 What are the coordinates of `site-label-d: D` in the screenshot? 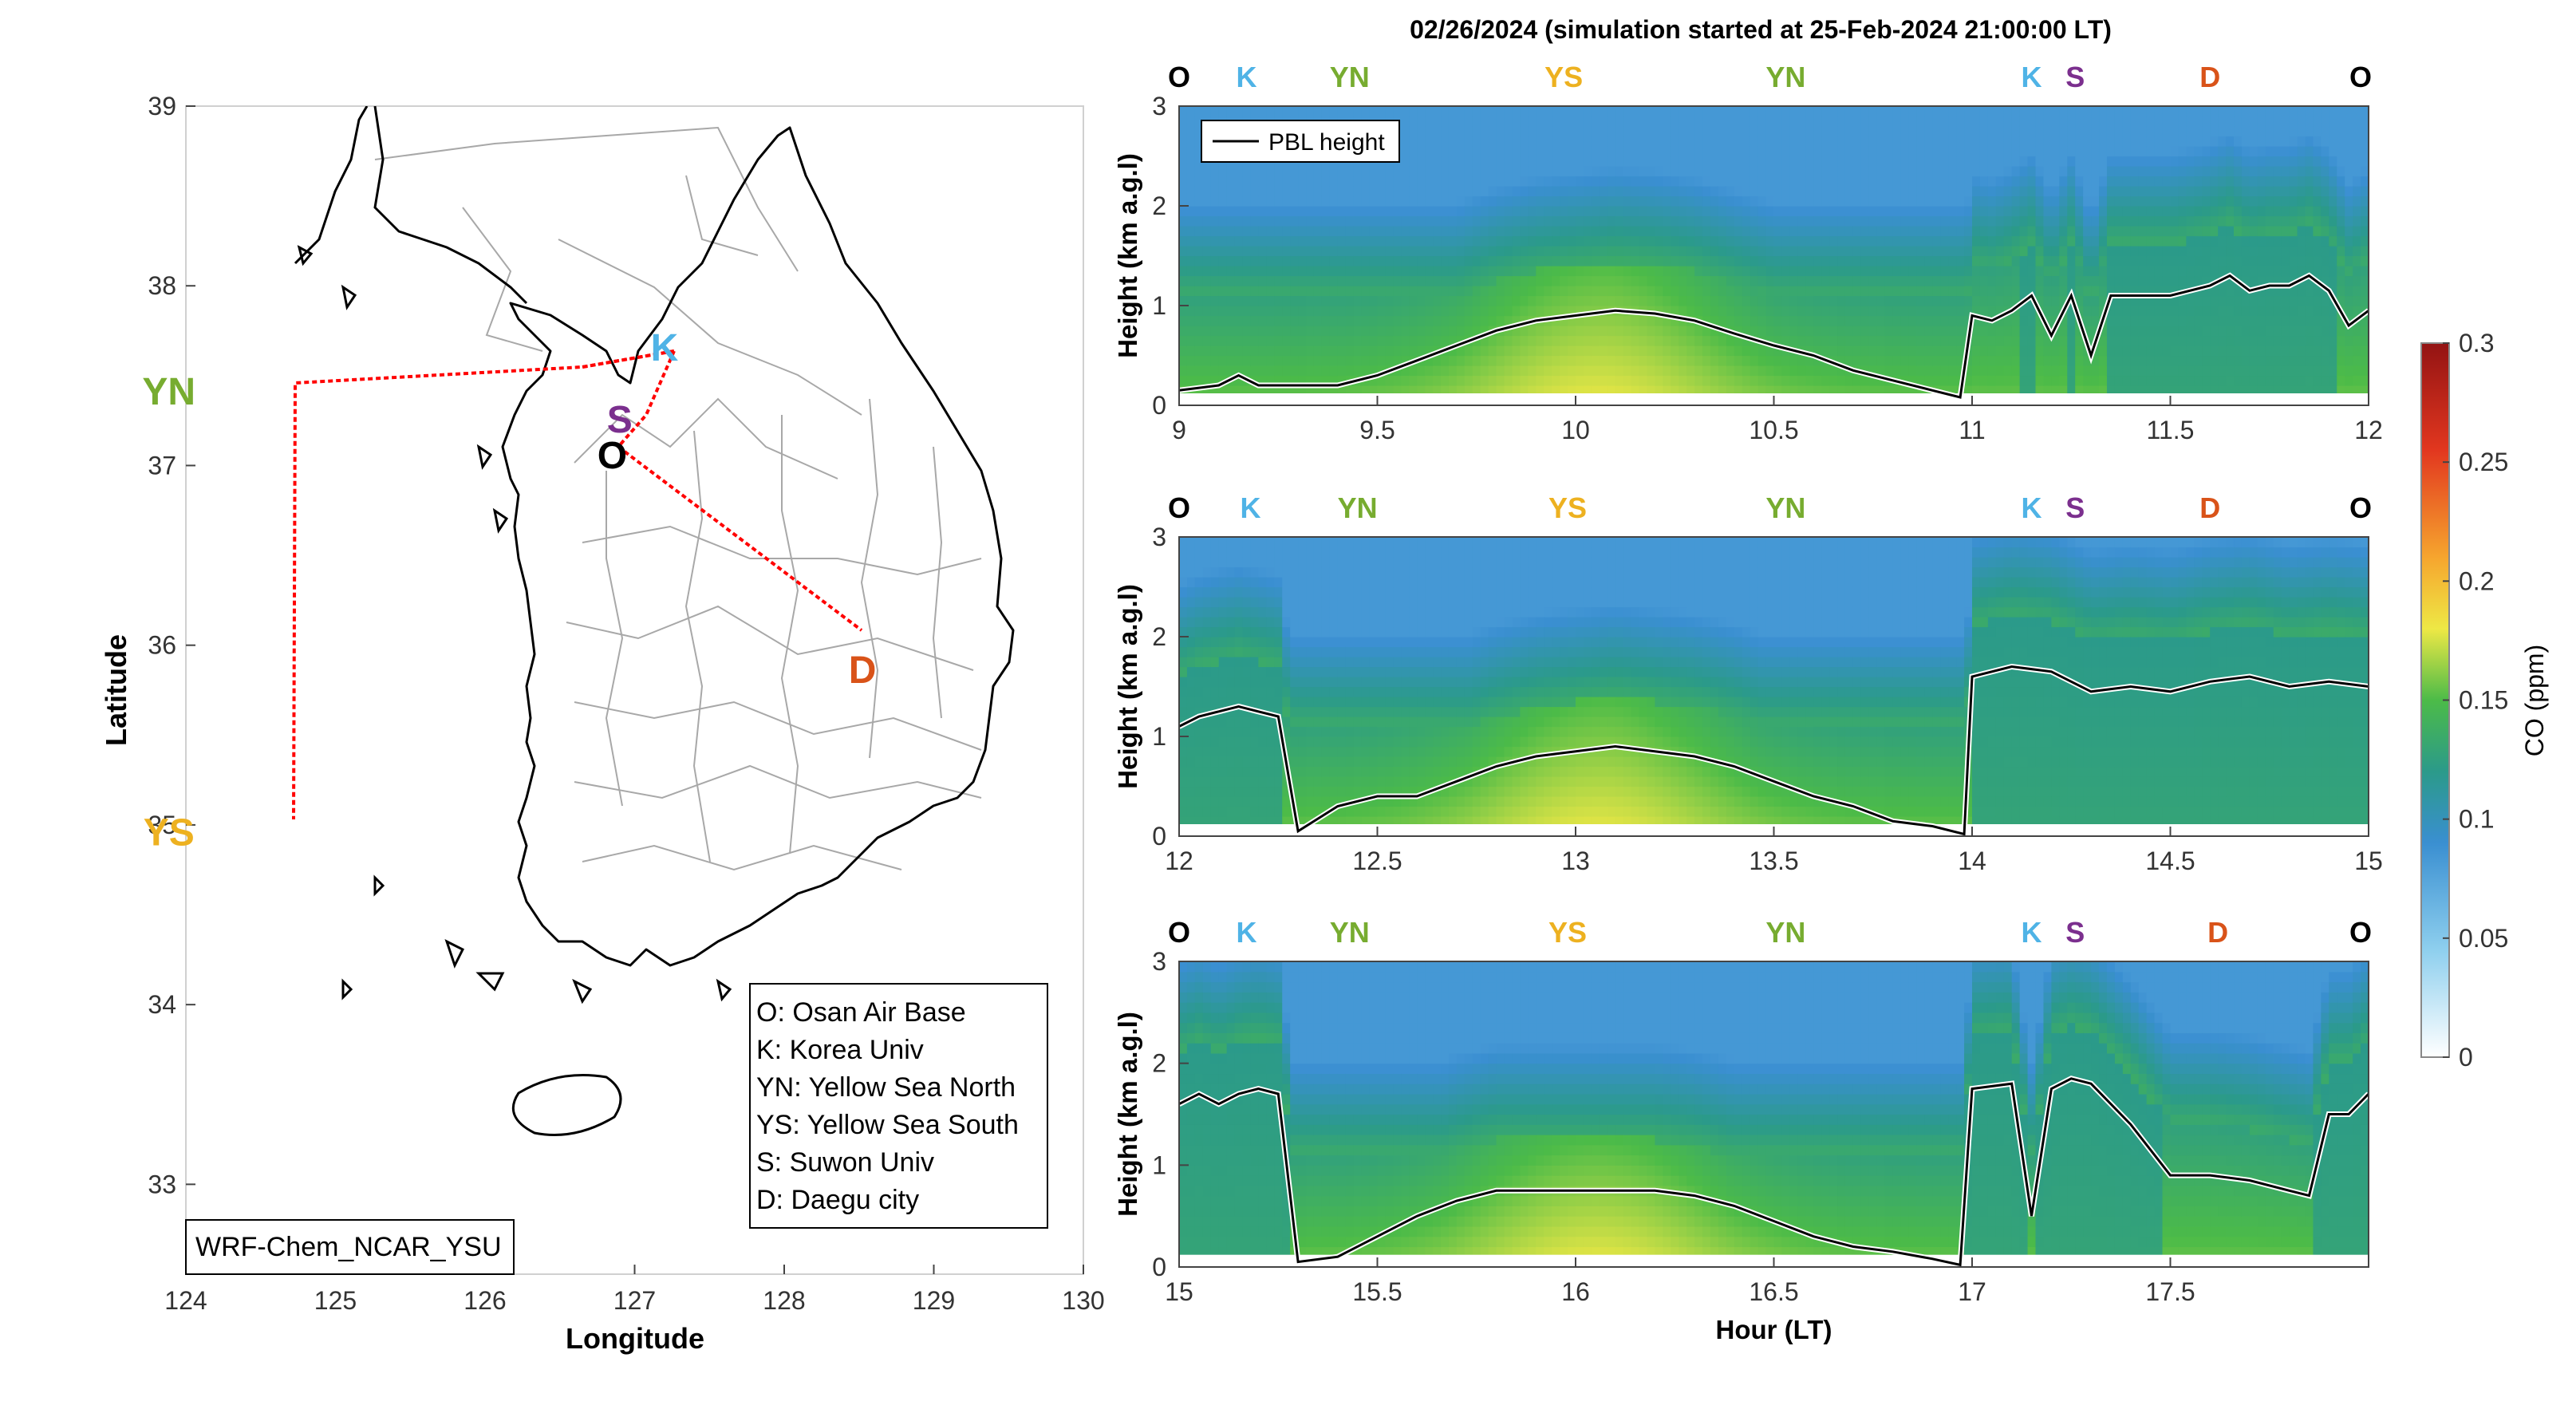 It's located at (863, 670).